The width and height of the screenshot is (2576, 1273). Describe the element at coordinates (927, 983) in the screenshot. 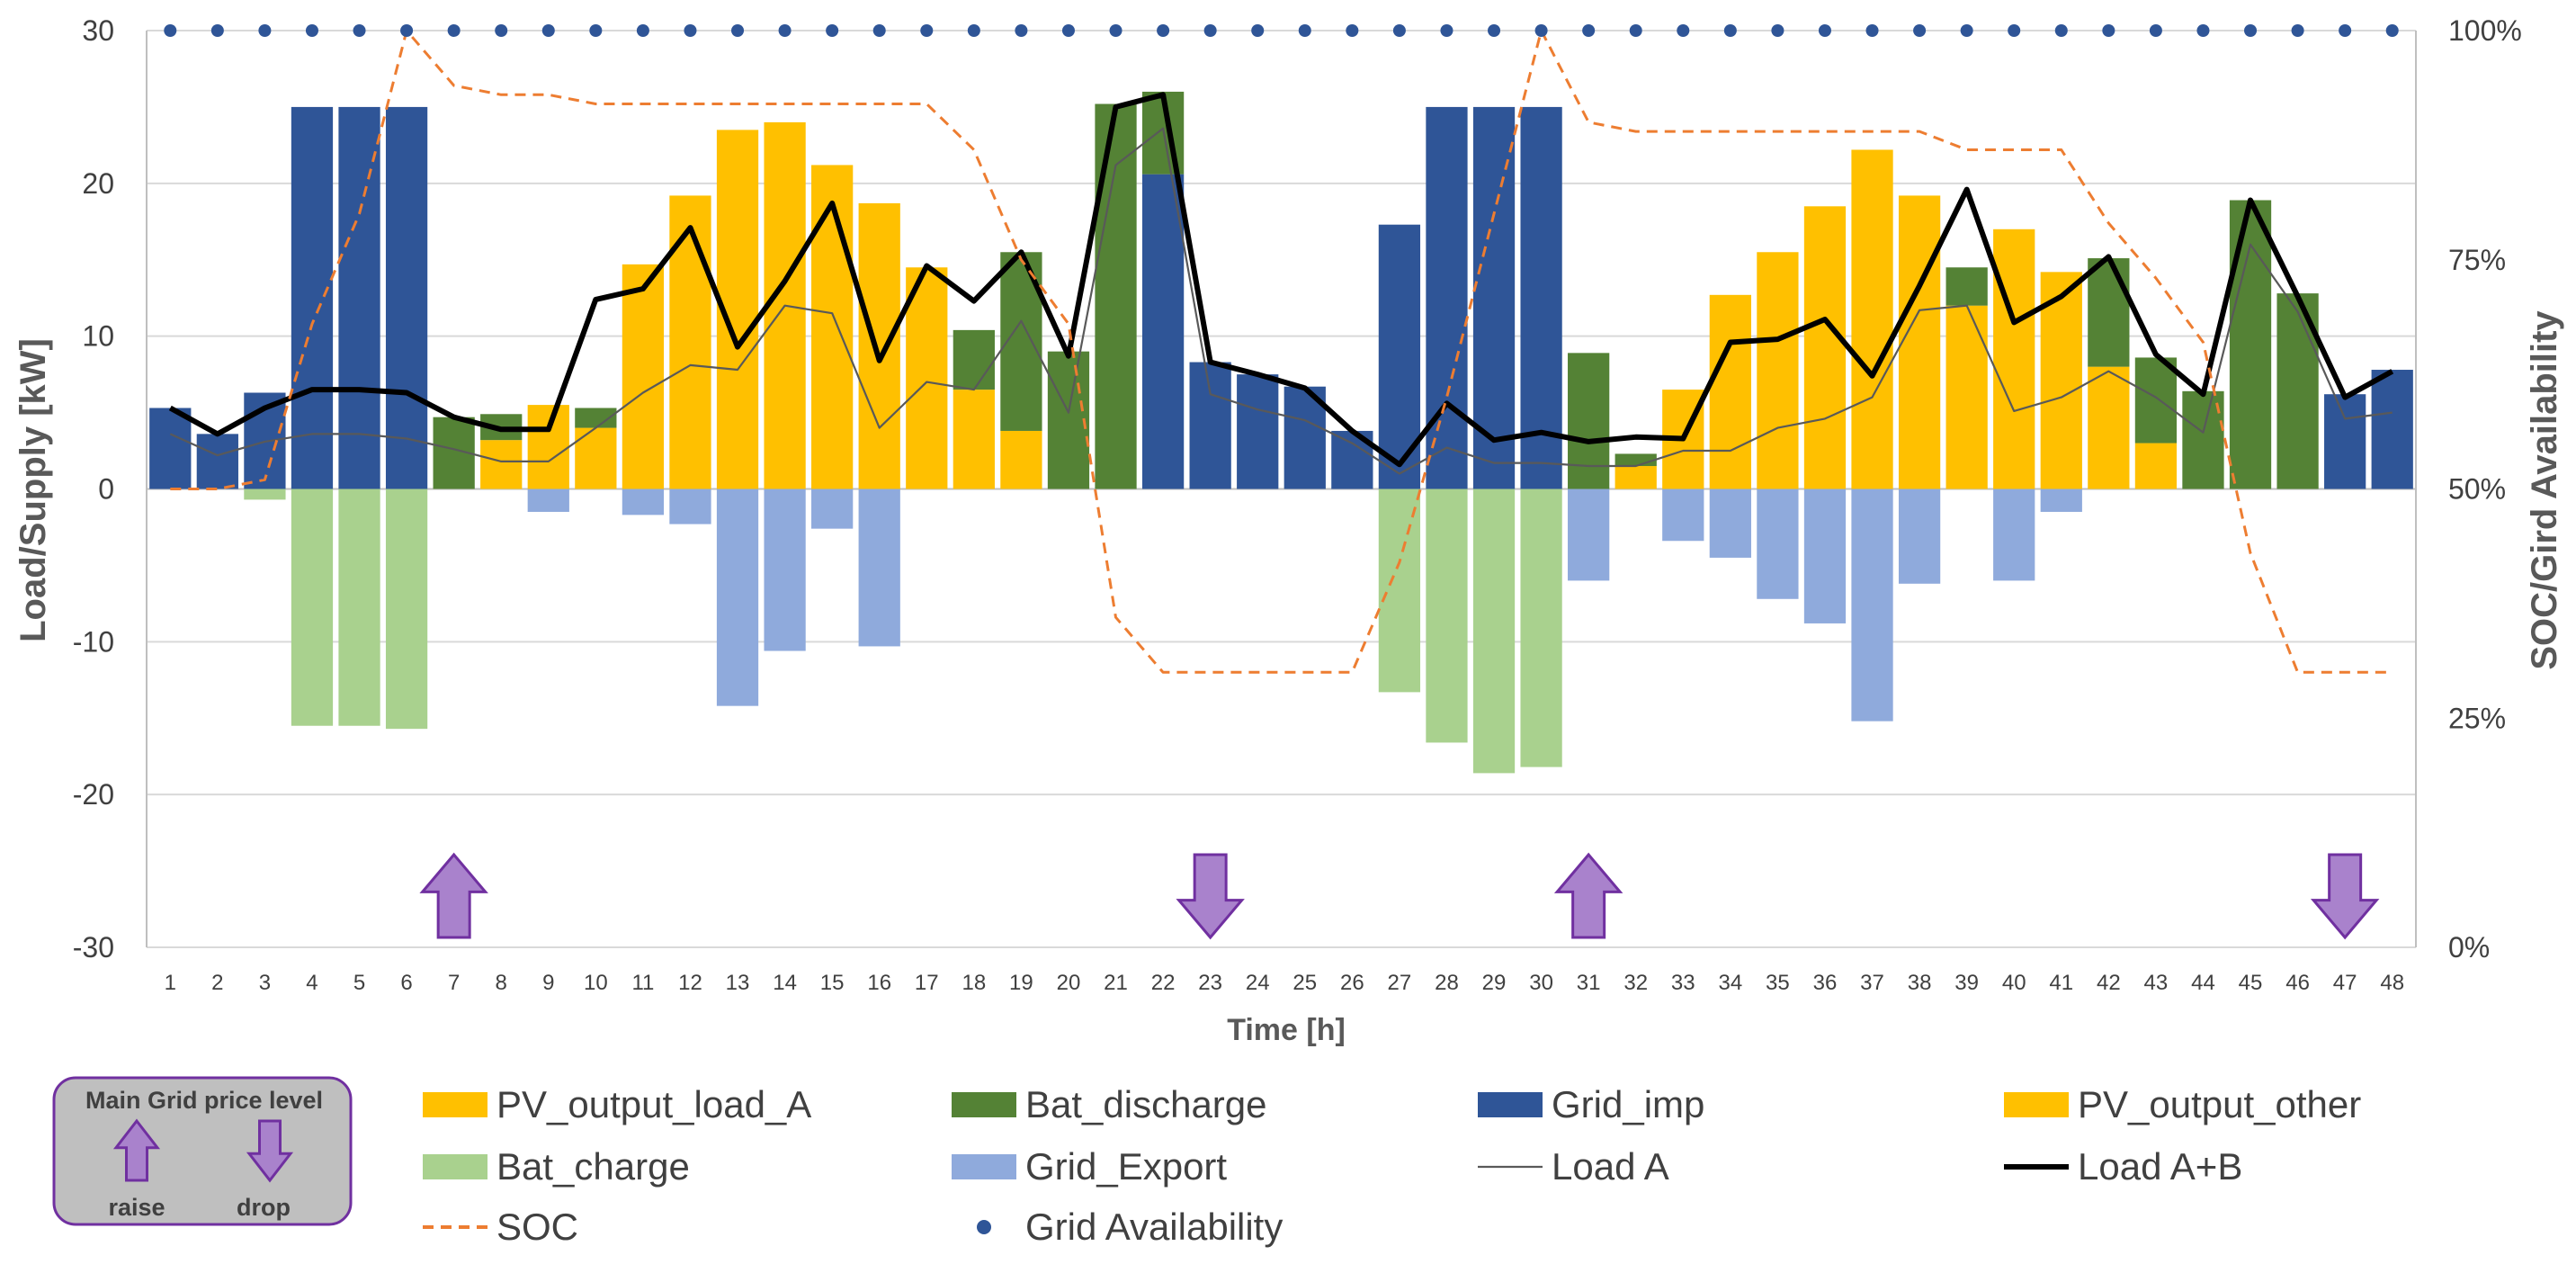

I see `x-tick-label: 17` at that location.